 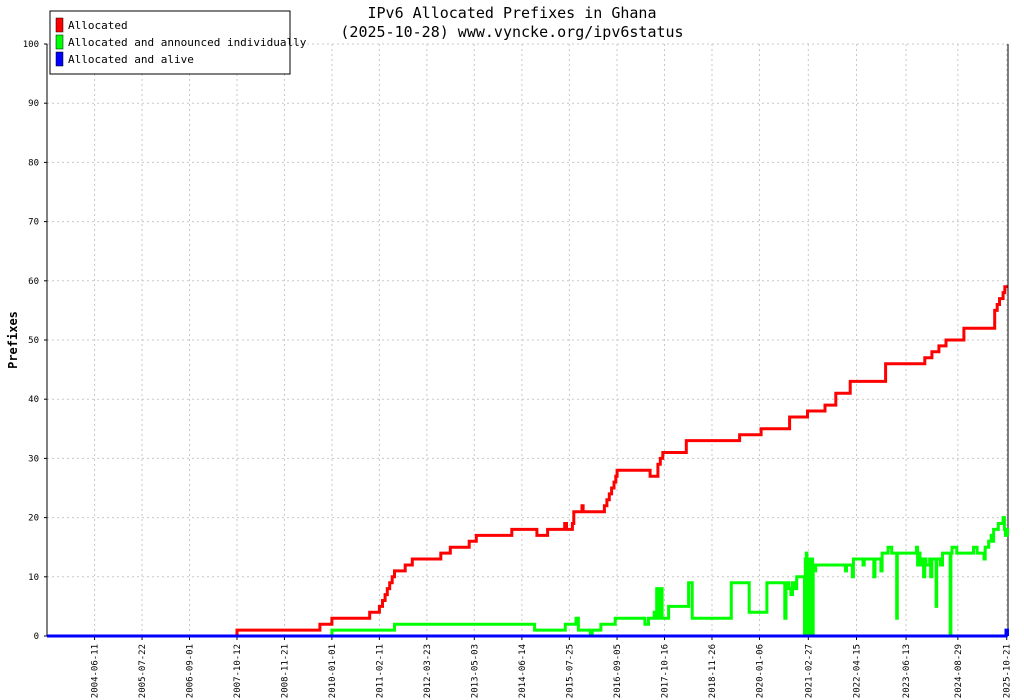 I want to click on y-tick-label: 70, so click(x=33, y=223).